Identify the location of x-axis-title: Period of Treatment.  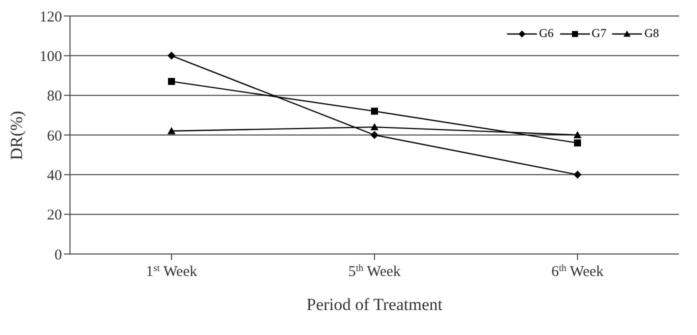
(374, 304).